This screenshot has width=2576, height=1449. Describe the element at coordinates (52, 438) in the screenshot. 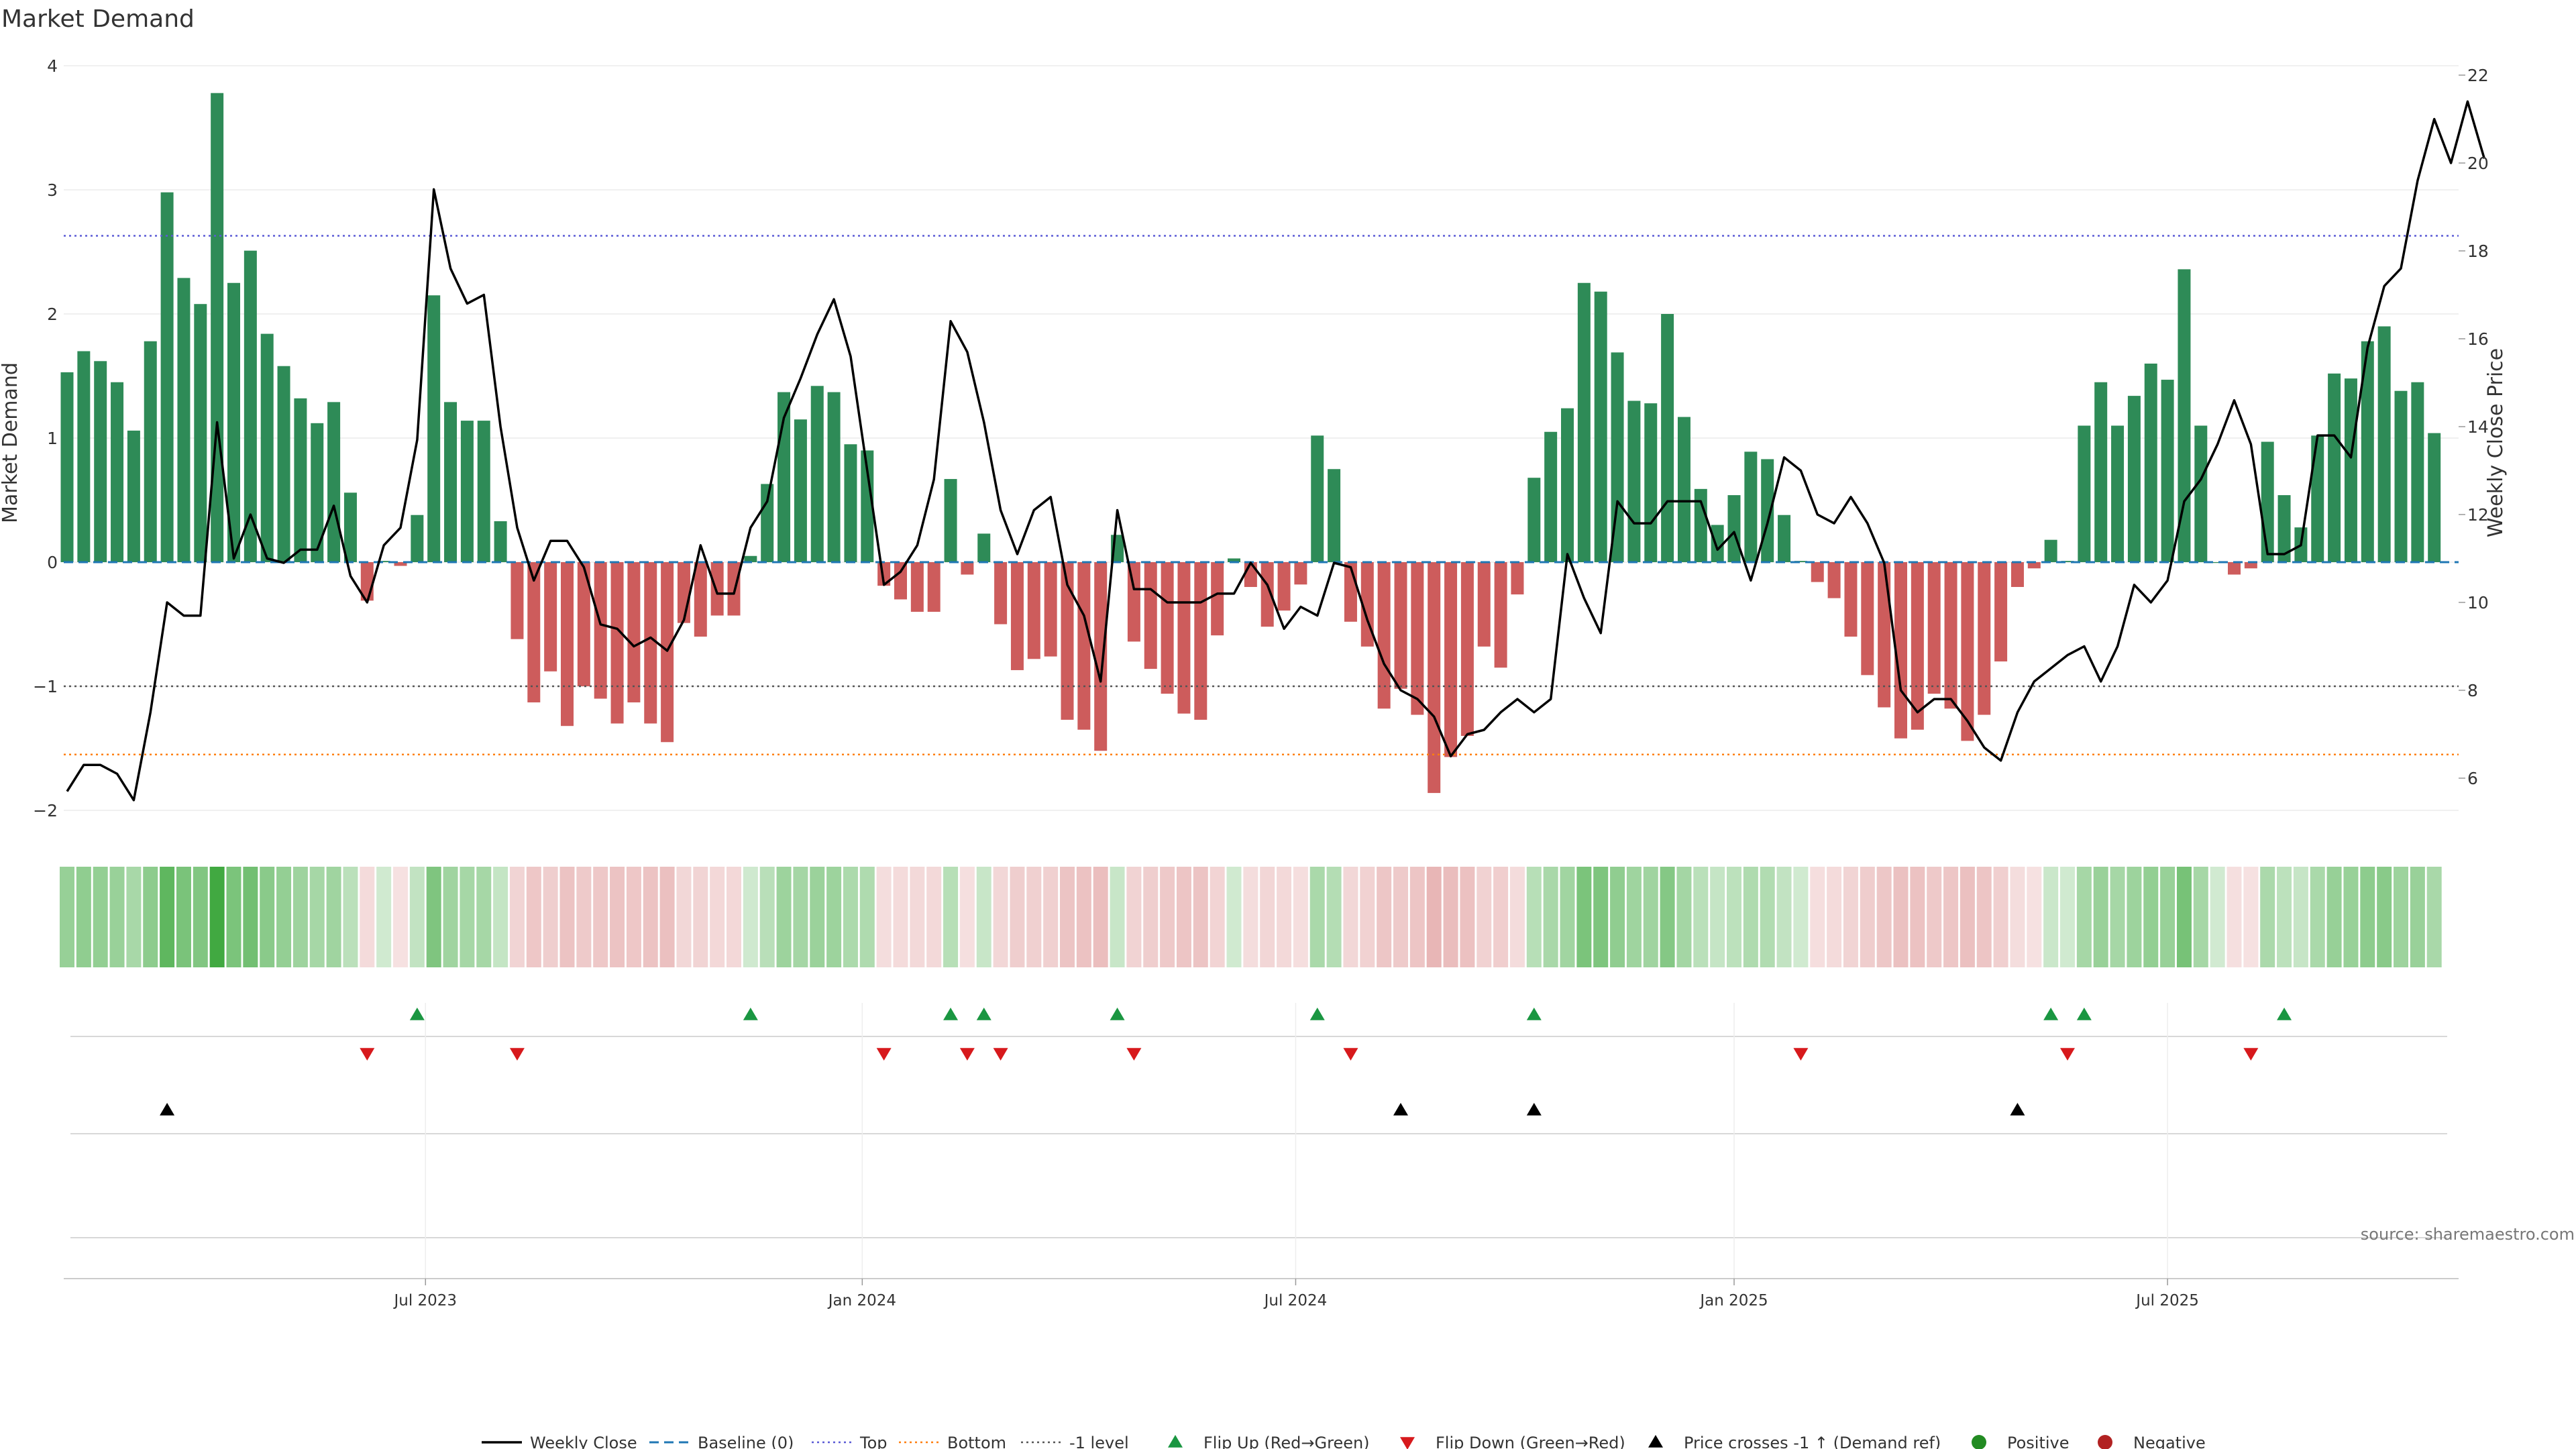

I see `y-tick-label: 1` at that location.